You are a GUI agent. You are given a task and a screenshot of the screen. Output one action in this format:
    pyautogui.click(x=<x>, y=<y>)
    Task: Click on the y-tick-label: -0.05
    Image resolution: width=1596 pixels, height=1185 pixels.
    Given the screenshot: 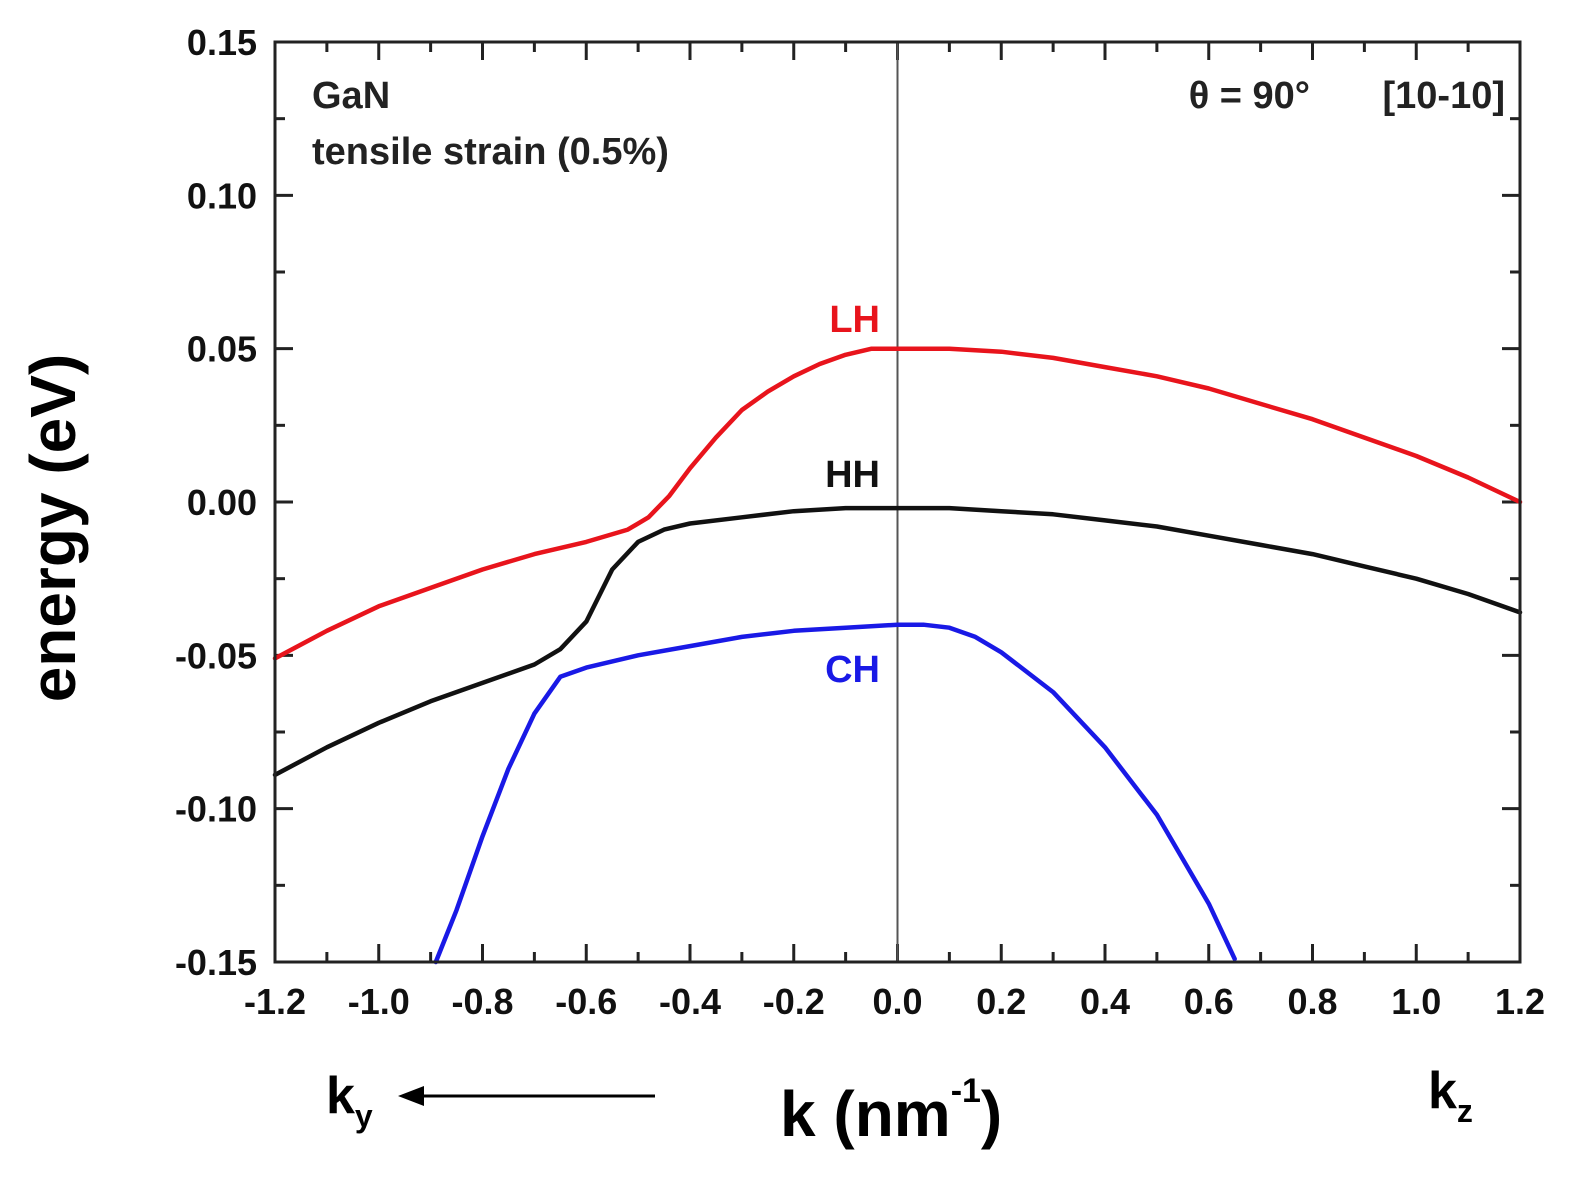 What is the action you would take?
    pyautogui.click(x=216, y=655)
    